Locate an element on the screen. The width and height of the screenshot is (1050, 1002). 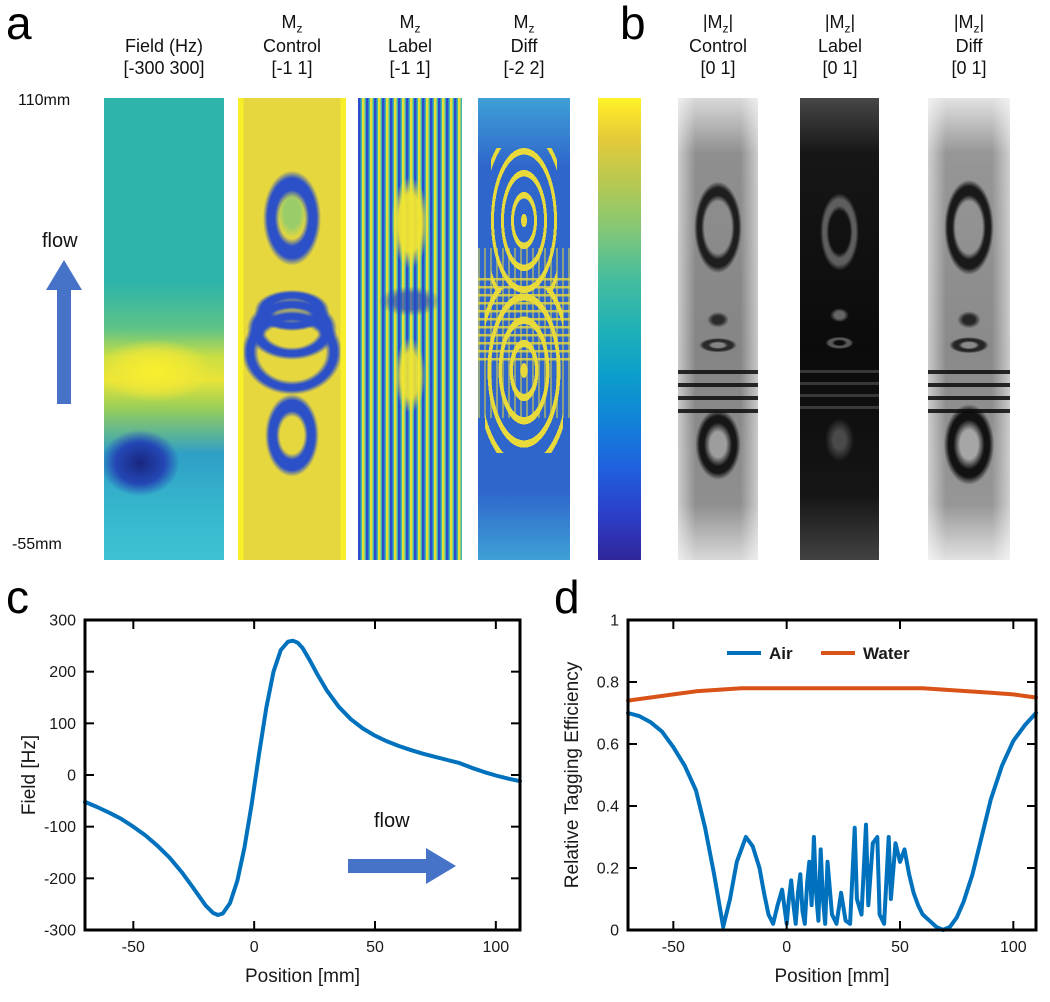
abs-mz-label-title: |Mz| Label [0 1] is located at coordinates (840, 46).